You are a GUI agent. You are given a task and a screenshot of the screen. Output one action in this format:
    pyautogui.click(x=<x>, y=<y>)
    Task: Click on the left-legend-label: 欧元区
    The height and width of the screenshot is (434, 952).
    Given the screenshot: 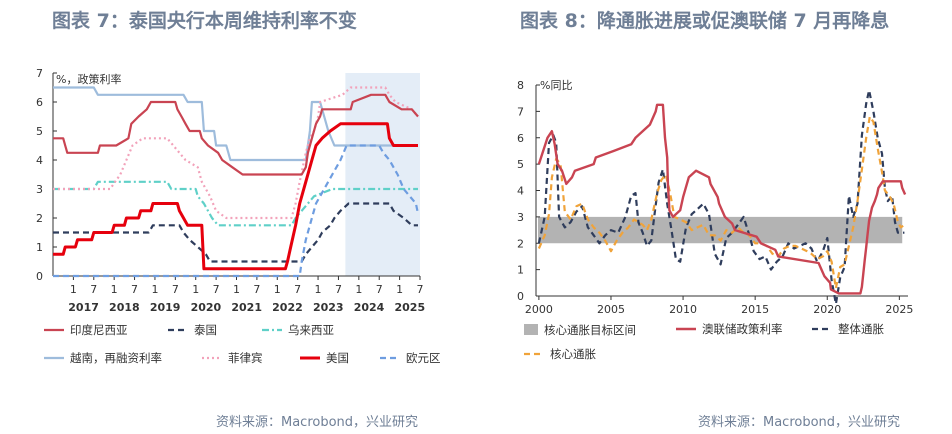 What is the action you would take?
    pyautogui.click(x=423, y=358)
    